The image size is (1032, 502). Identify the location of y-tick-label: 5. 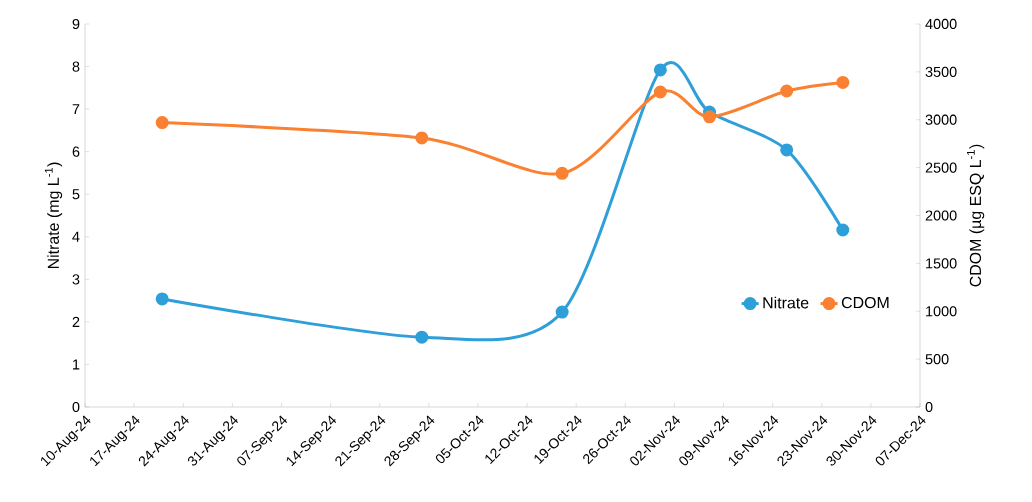
(76, 194).